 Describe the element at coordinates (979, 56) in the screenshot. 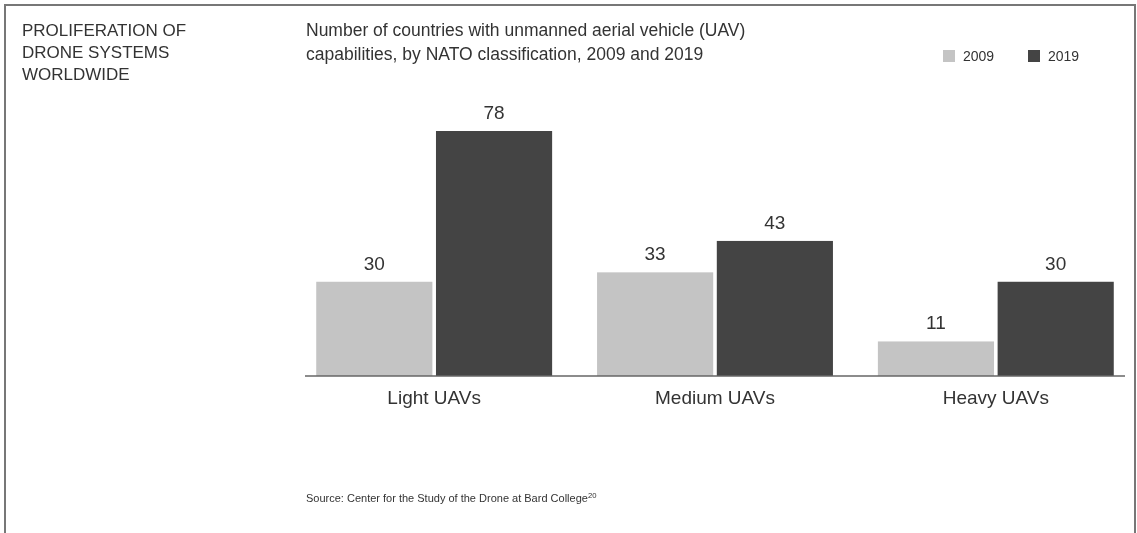

I see `legend-label: 2009` at that location.